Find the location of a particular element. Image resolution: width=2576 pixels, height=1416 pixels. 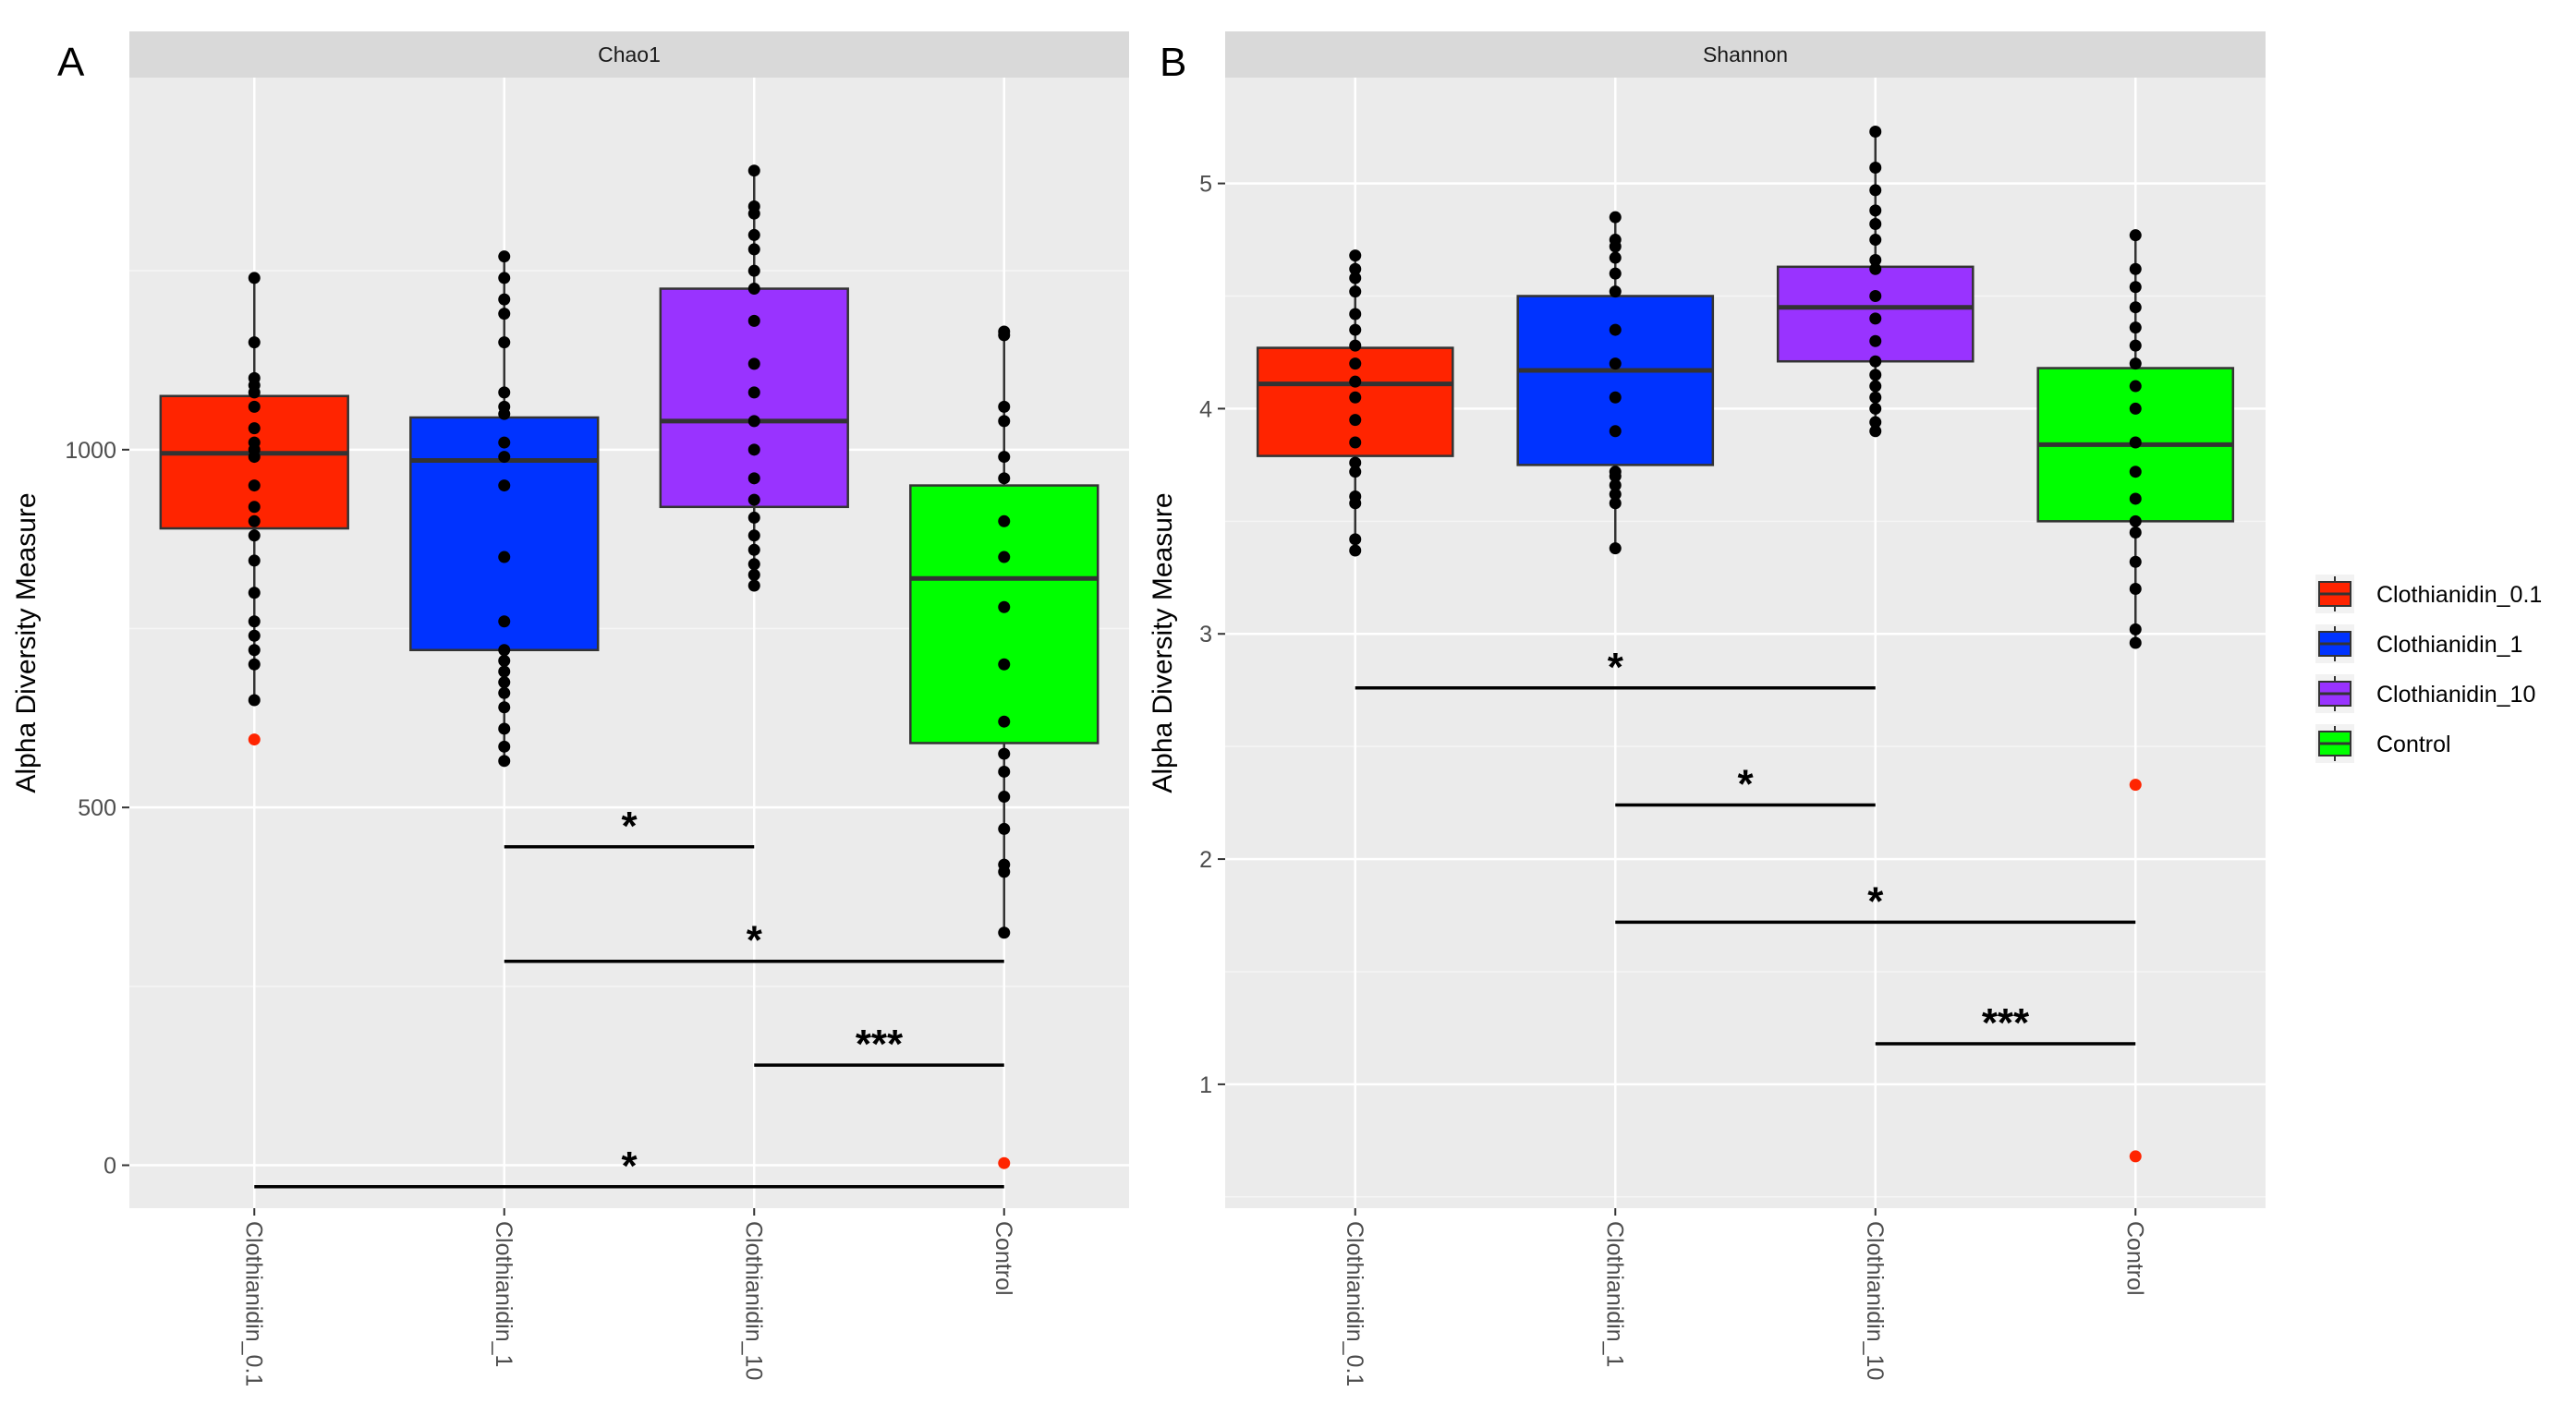

y-tick-label: 2 is located at coordinates (1205, 860).